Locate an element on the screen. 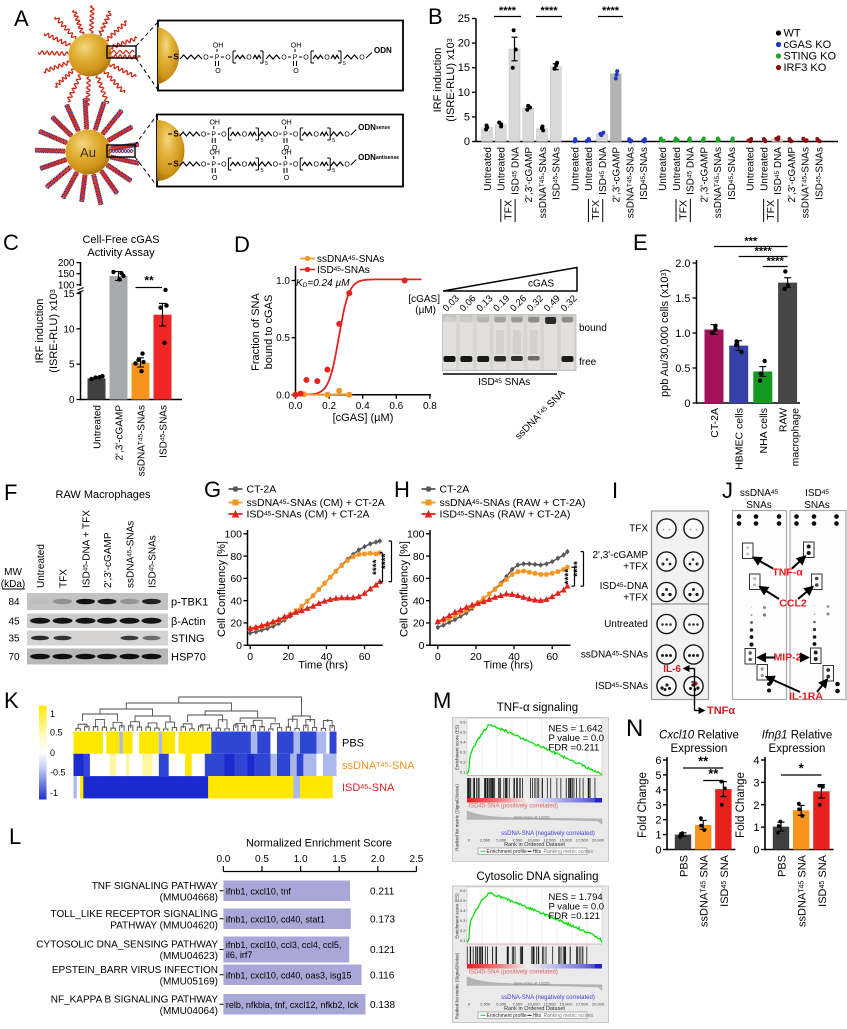  svg-text: TNF-α is located at coordinates (787, 573).